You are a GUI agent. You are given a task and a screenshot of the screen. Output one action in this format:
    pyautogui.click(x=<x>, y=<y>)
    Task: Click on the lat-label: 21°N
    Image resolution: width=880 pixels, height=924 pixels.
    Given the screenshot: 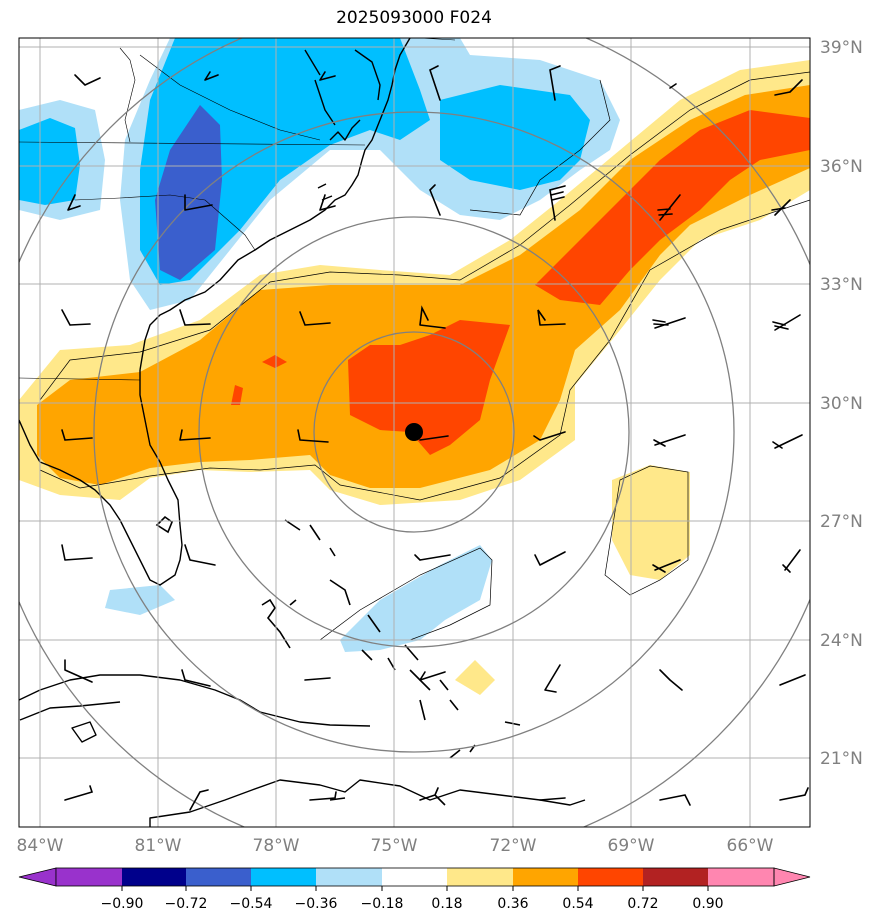 What is the action you would take?
    pyautogui.click(x=841, y=759)
    